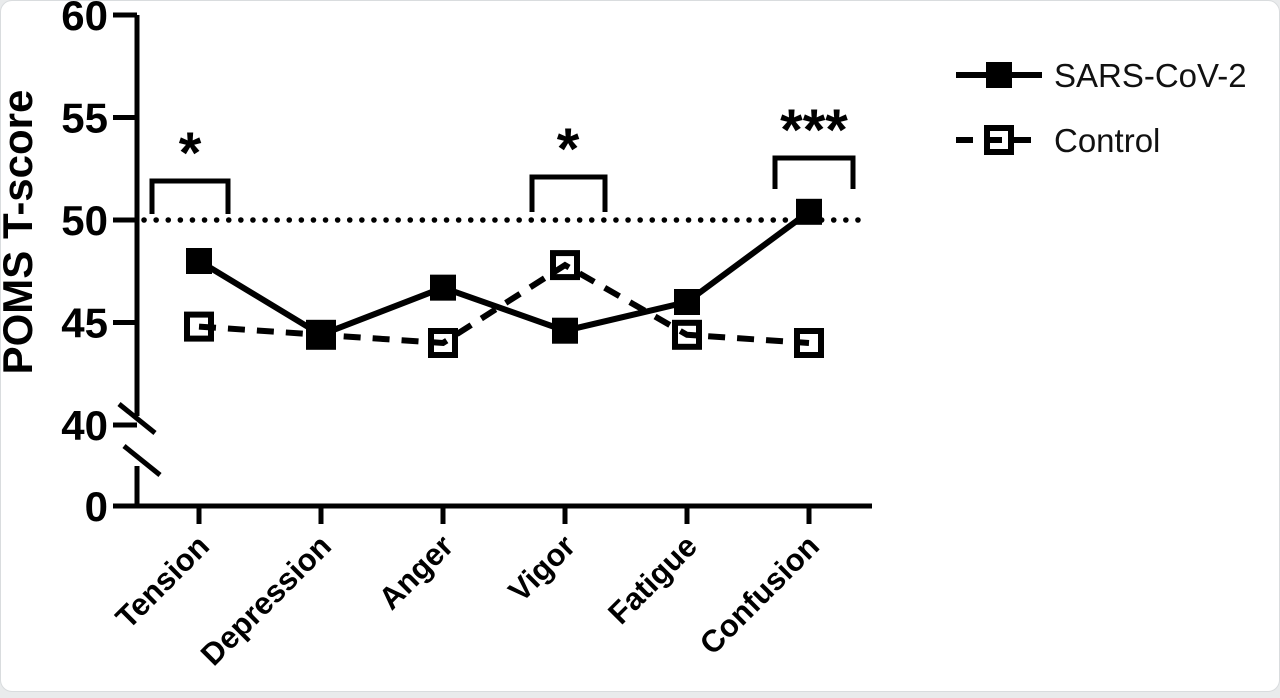 The width and height of the screenshot is (1280, 698). Describe the element at coordinates (652, 579) in the screenshot. I see `x-tick-label-fatigue: Fatigue` at that location.